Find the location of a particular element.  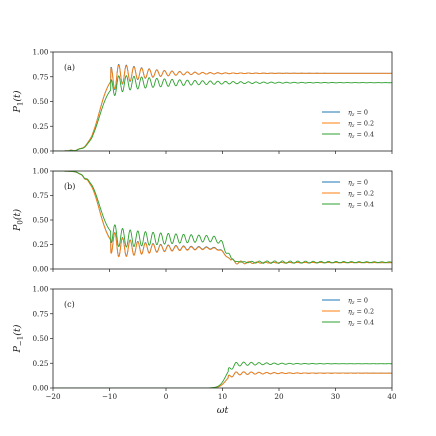

x-tick-label: 30 is located at coordinates (336, 396).